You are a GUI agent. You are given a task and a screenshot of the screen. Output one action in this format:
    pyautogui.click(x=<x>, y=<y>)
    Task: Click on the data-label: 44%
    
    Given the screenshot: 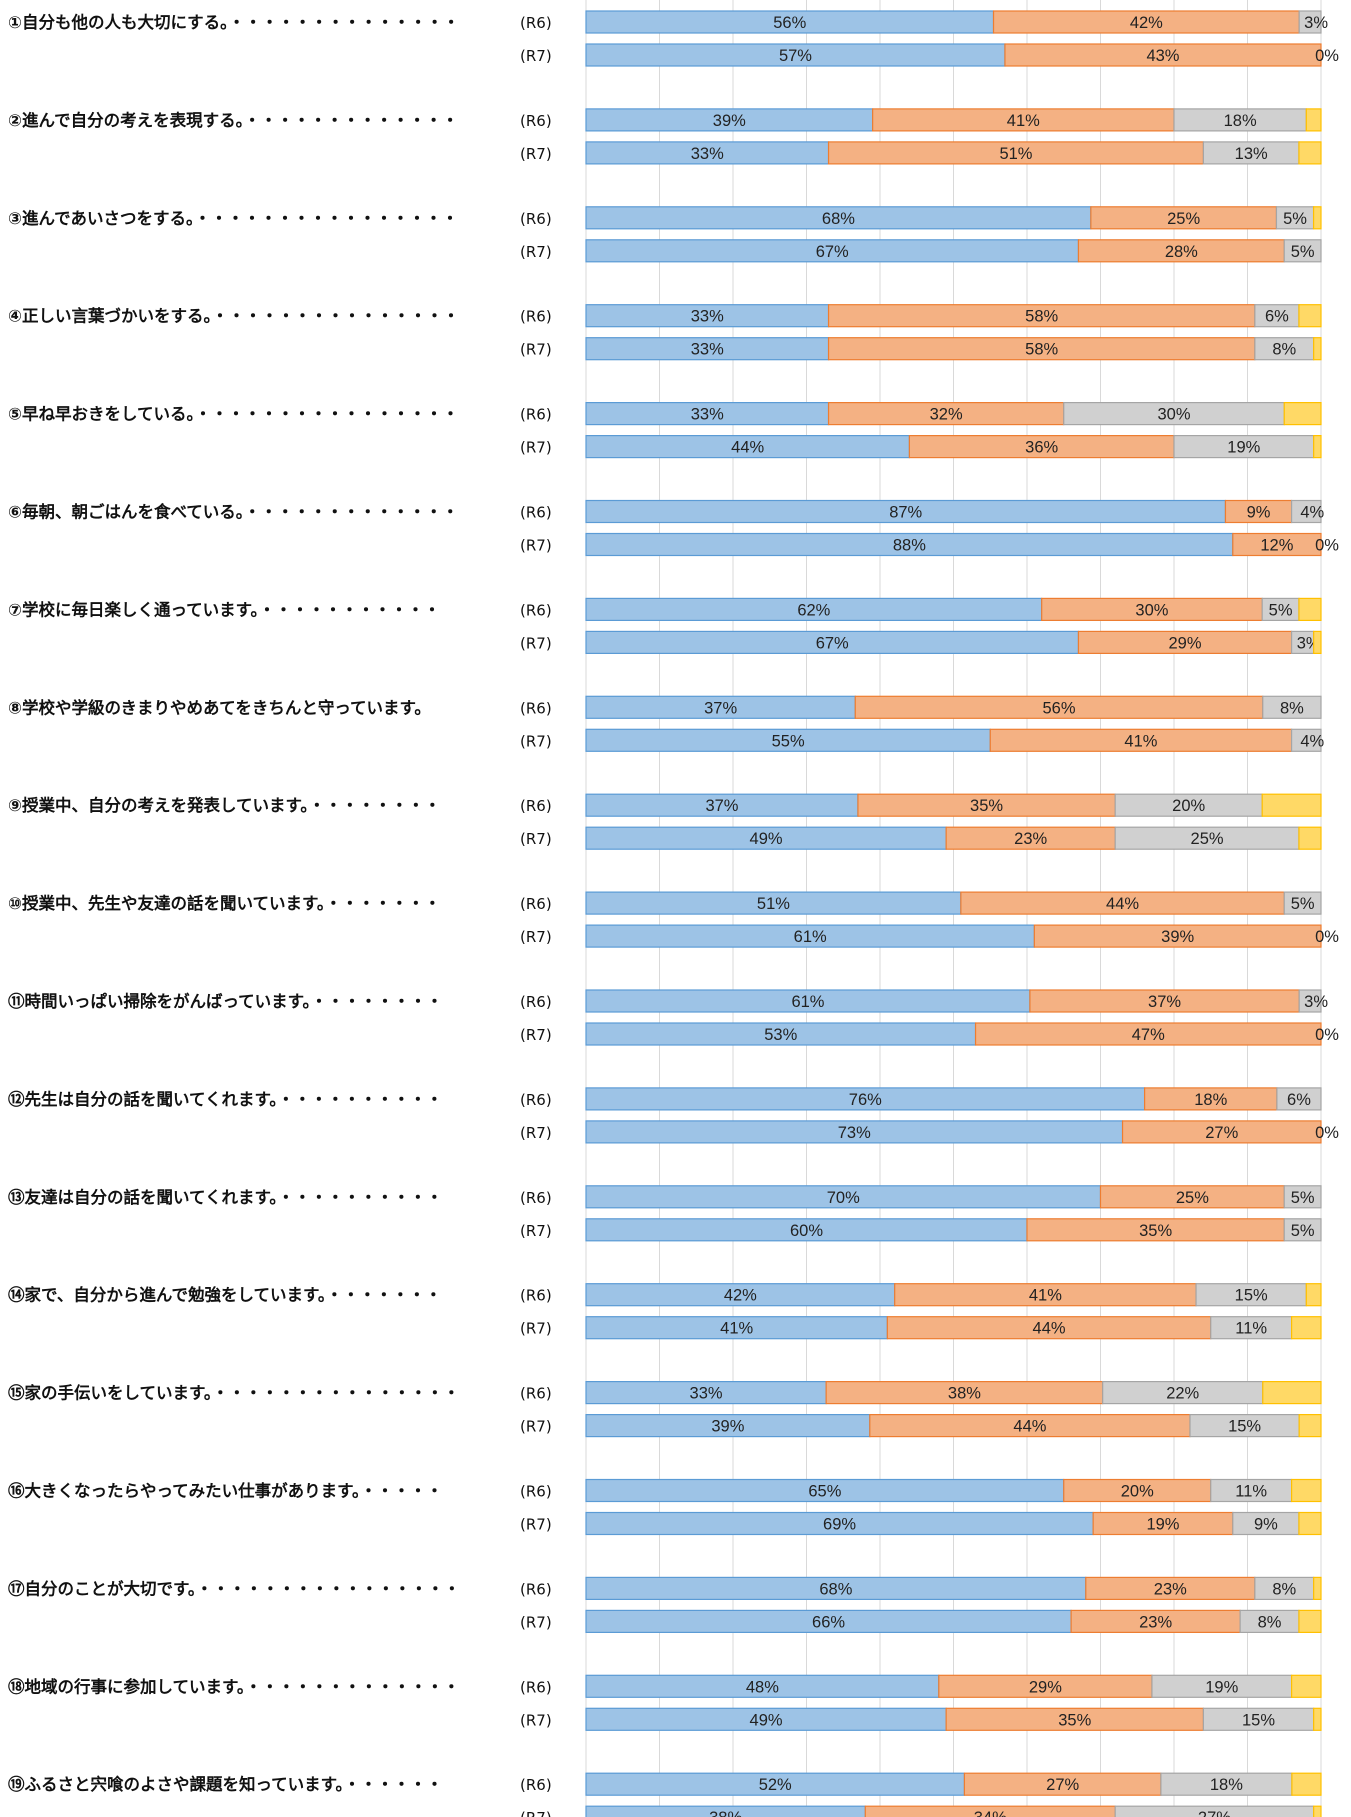 What is the action you would take?
    pyautogui.click(x=1049, y=1329)
    